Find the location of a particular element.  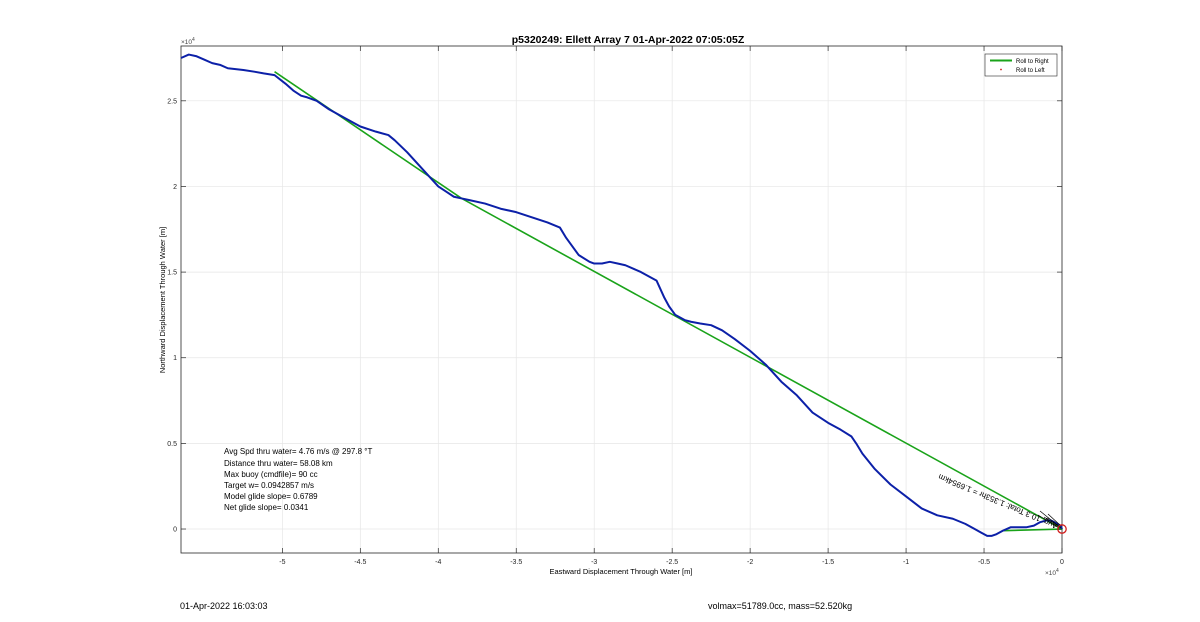

heading-arrows is located at coordinates (1049, 519).